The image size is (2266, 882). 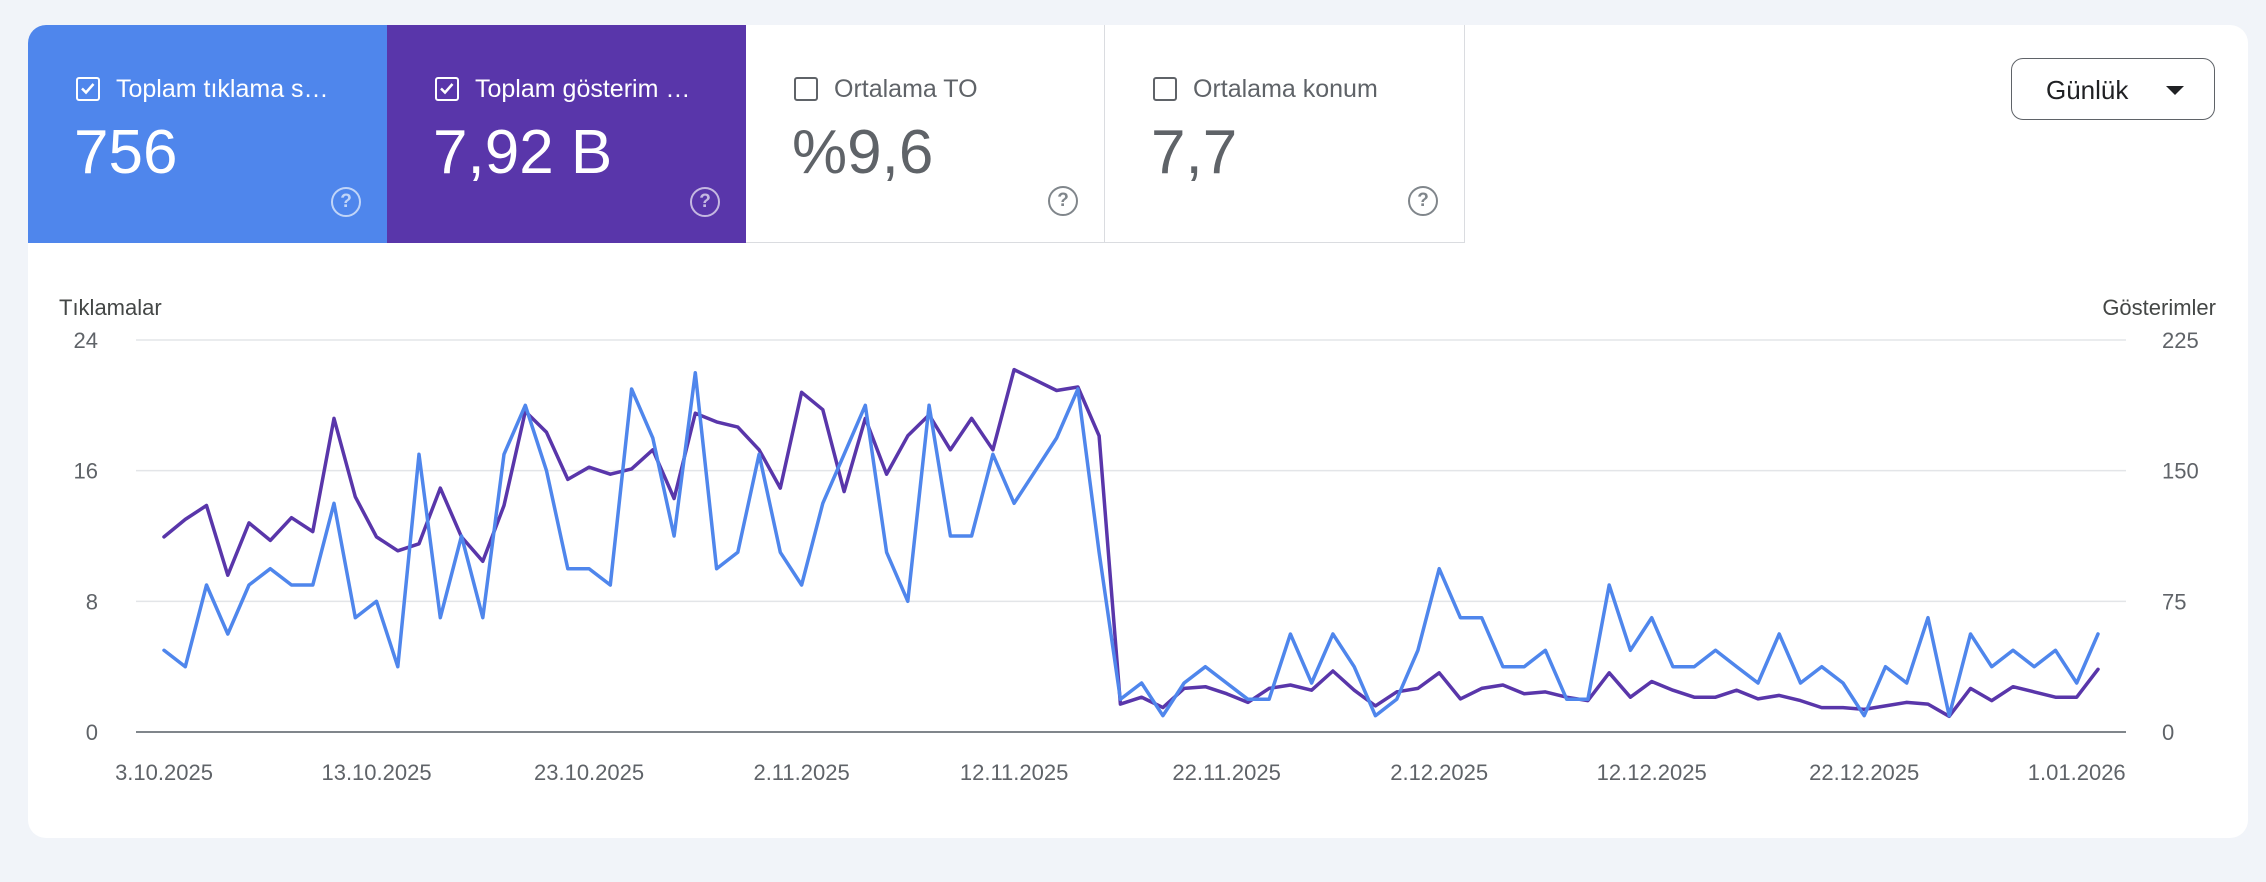 I want to click on left-tick-label: 0, so click(x=92, y=732).